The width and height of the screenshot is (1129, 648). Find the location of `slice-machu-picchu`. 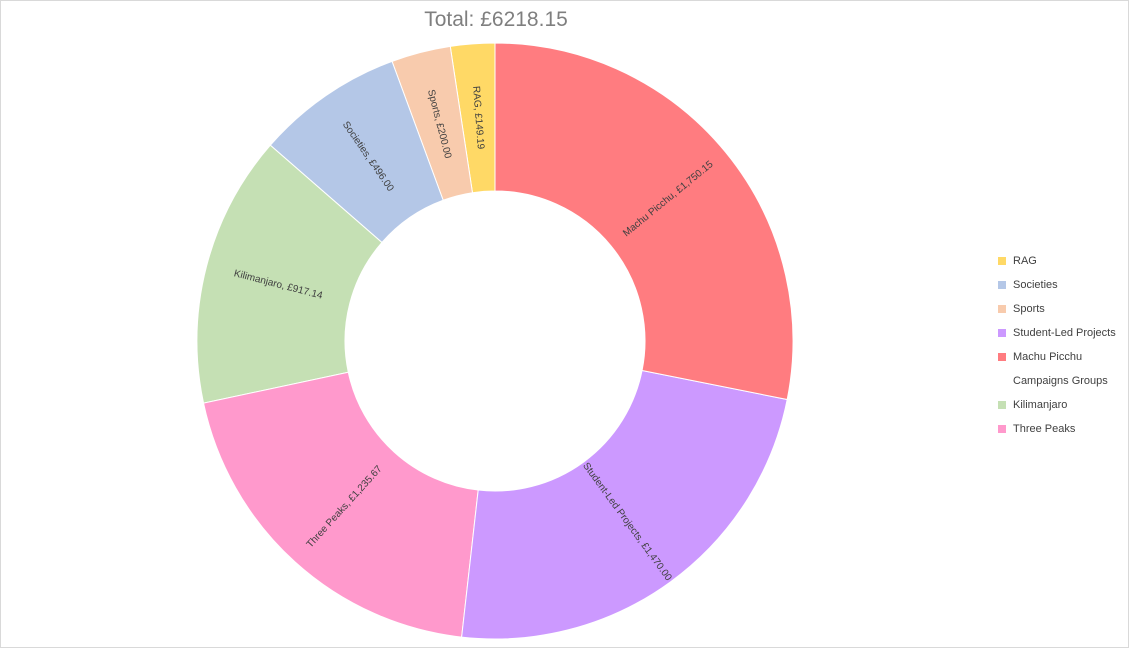

slice-machu-picchu is located at coordinates (644, 221).